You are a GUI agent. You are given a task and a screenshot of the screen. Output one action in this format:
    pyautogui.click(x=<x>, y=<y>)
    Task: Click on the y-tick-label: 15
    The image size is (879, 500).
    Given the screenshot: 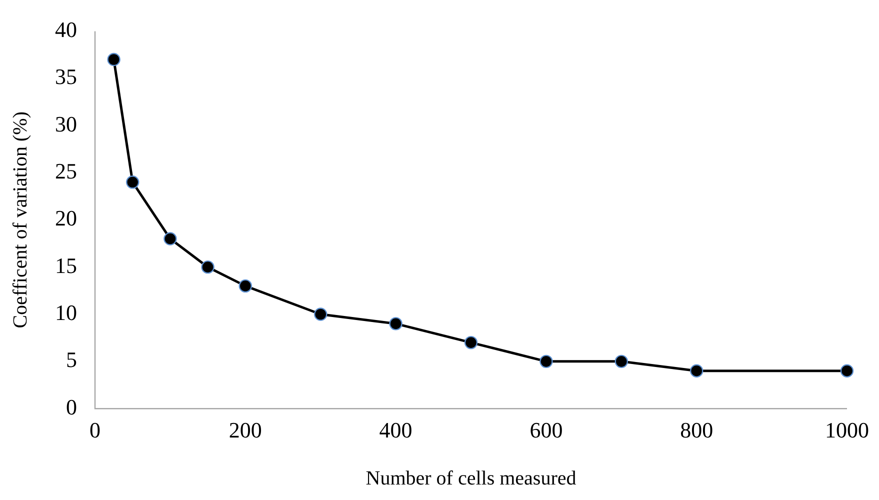 What is the action you would take?
    pyautogui.click(x=66, y=265)
    